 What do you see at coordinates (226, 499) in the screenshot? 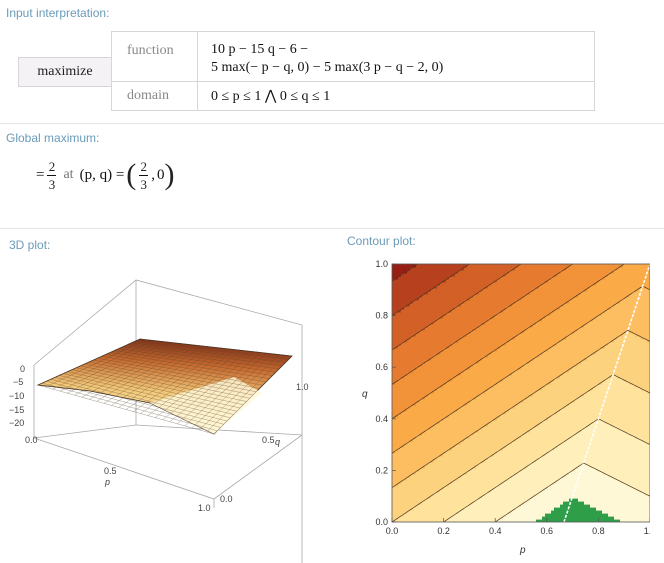
I see `q-tick-0: 0.0` at bounding box center [226, 499].